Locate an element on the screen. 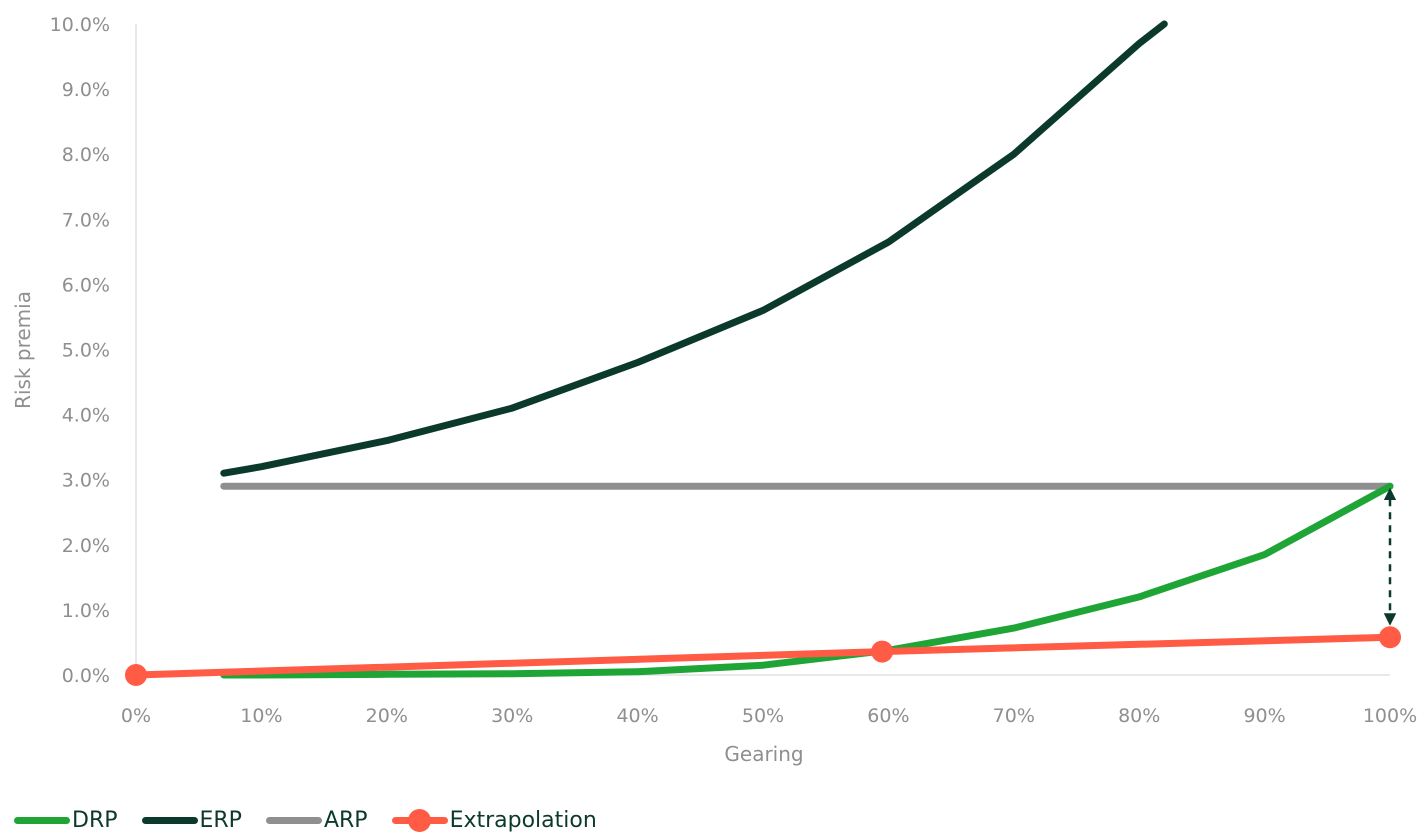  x-tick-label: 100% is located at coordinates (1390, 716).